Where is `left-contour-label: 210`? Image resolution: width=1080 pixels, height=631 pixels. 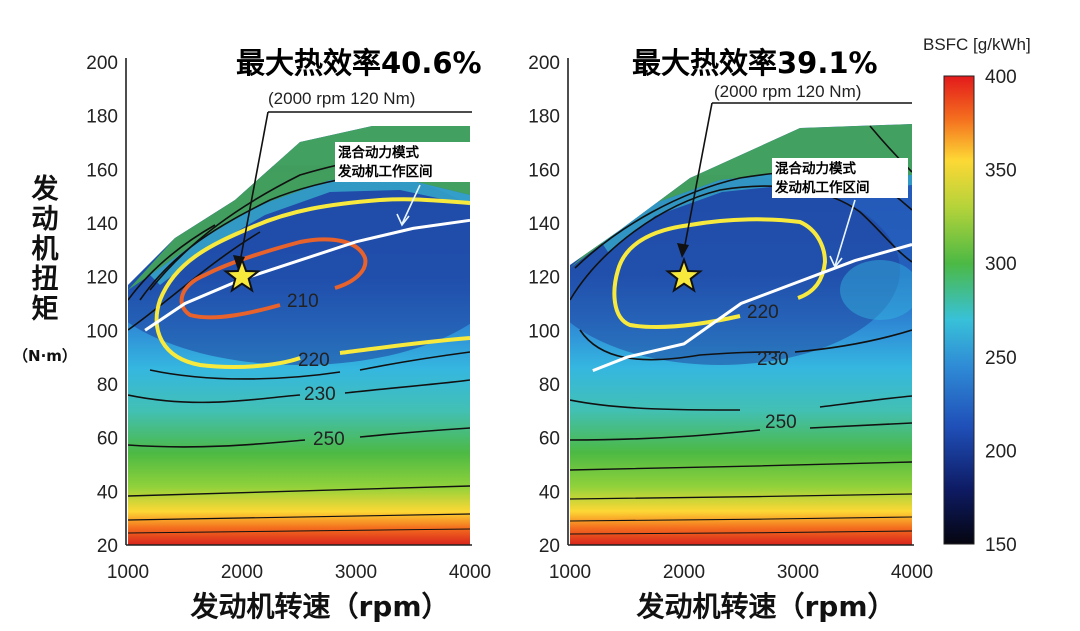
left-contour-label: 210 is located at coordinates (303, 301).